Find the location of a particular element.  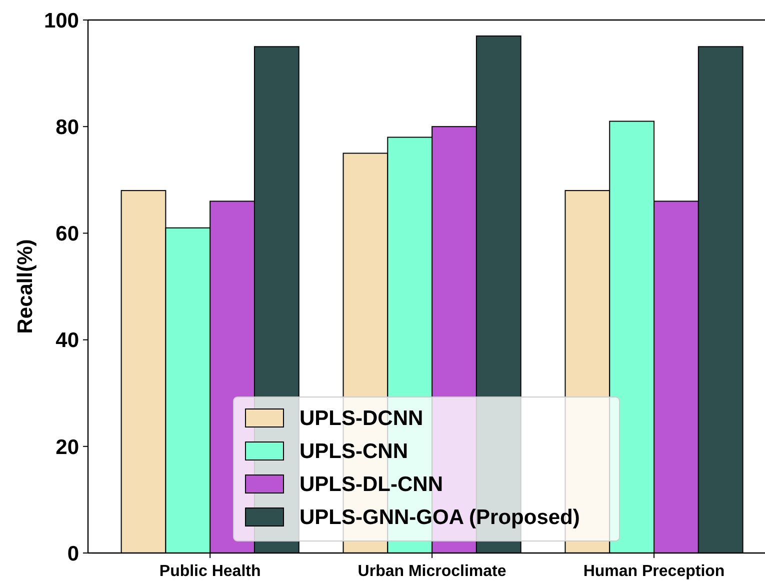

y-tick-label: 60 is located at coordinates (67, 234).